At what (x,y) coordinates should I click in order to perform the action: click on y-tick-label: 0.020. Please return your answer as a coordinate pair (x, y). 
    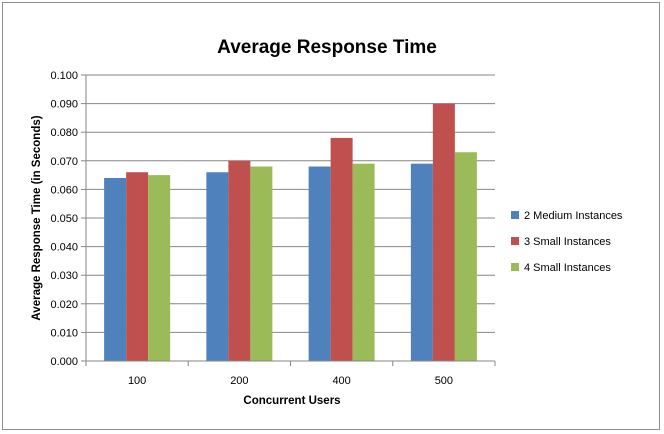
    Looking at the image, I should click on (64, 305).